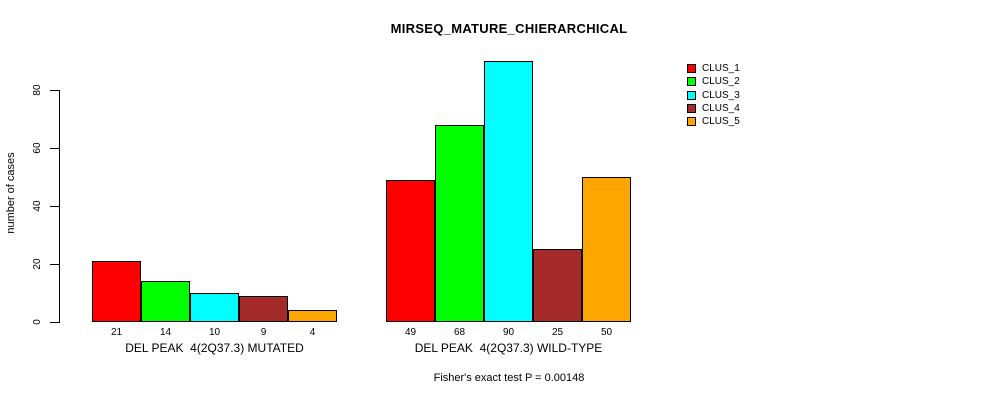  What do you see at coordinates (263, 332) in the screenshot?
I see `bar-value-label: 9` at bounding box center [263, 332].